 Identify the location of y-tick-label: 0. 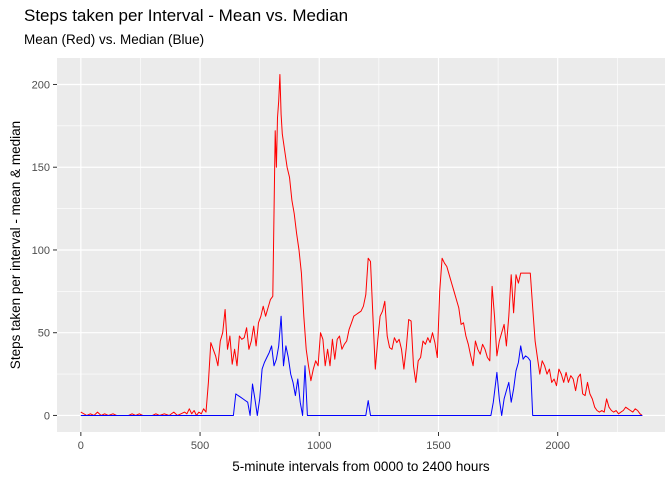
(47, 416).